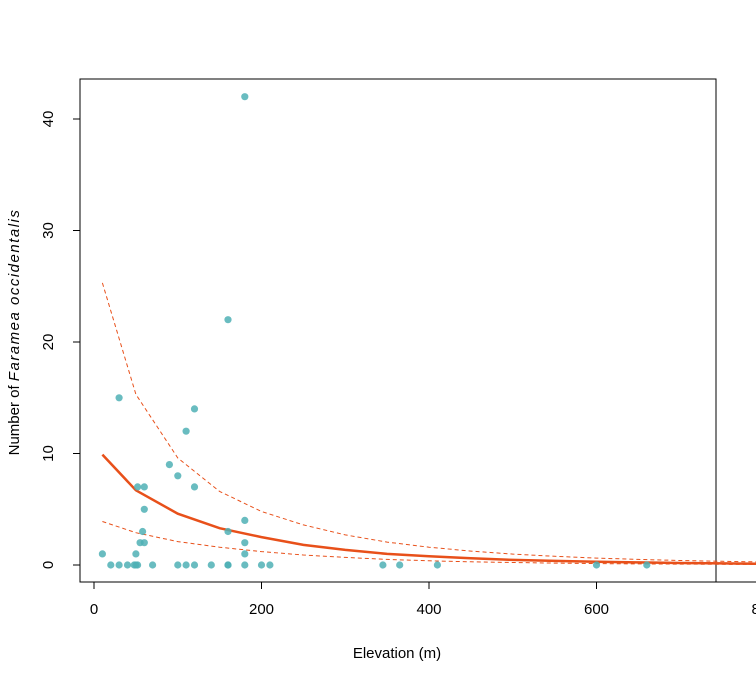  What do you see at coordinates (429, 543) in the screenshot?
I see `lower-band-line` at bounding box center [429, 543].